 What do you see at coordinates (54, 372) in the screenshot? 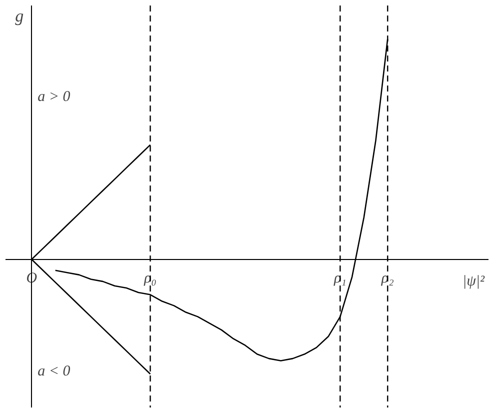
I see `annotation: a < 0` at bounding box center [54, 372].